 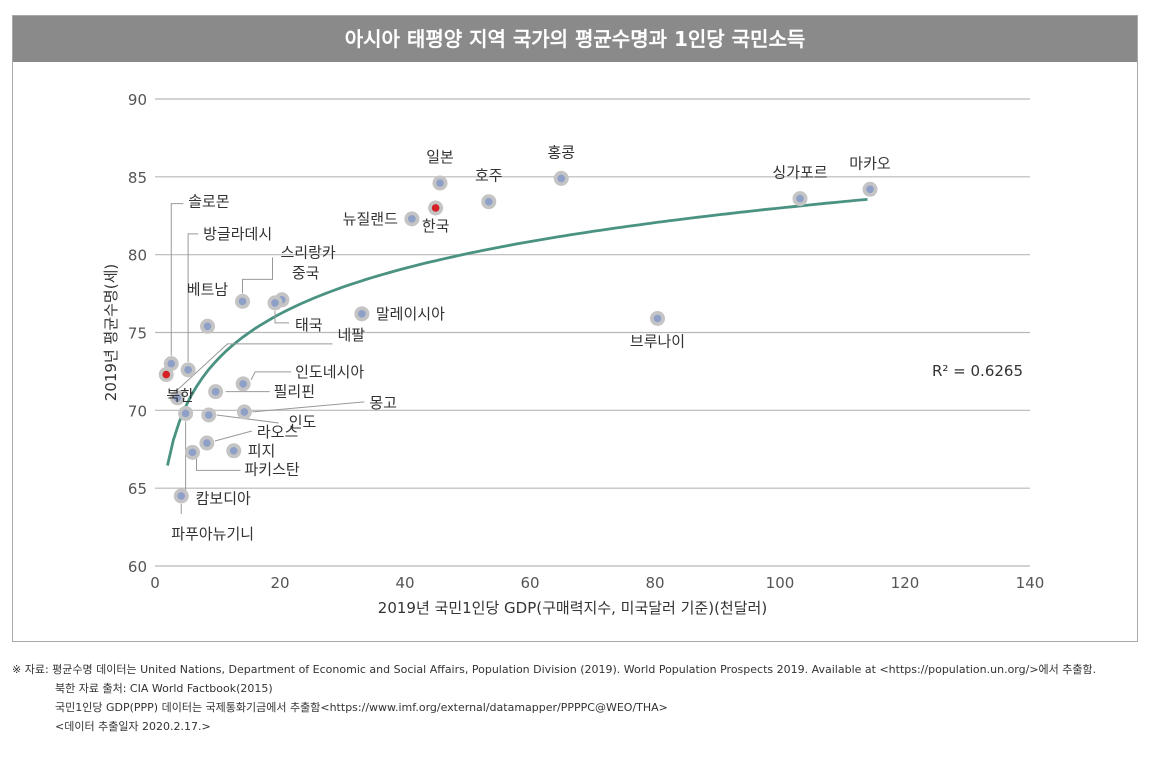 I want to click on point-label: 태국, so click(x=309, y=325).